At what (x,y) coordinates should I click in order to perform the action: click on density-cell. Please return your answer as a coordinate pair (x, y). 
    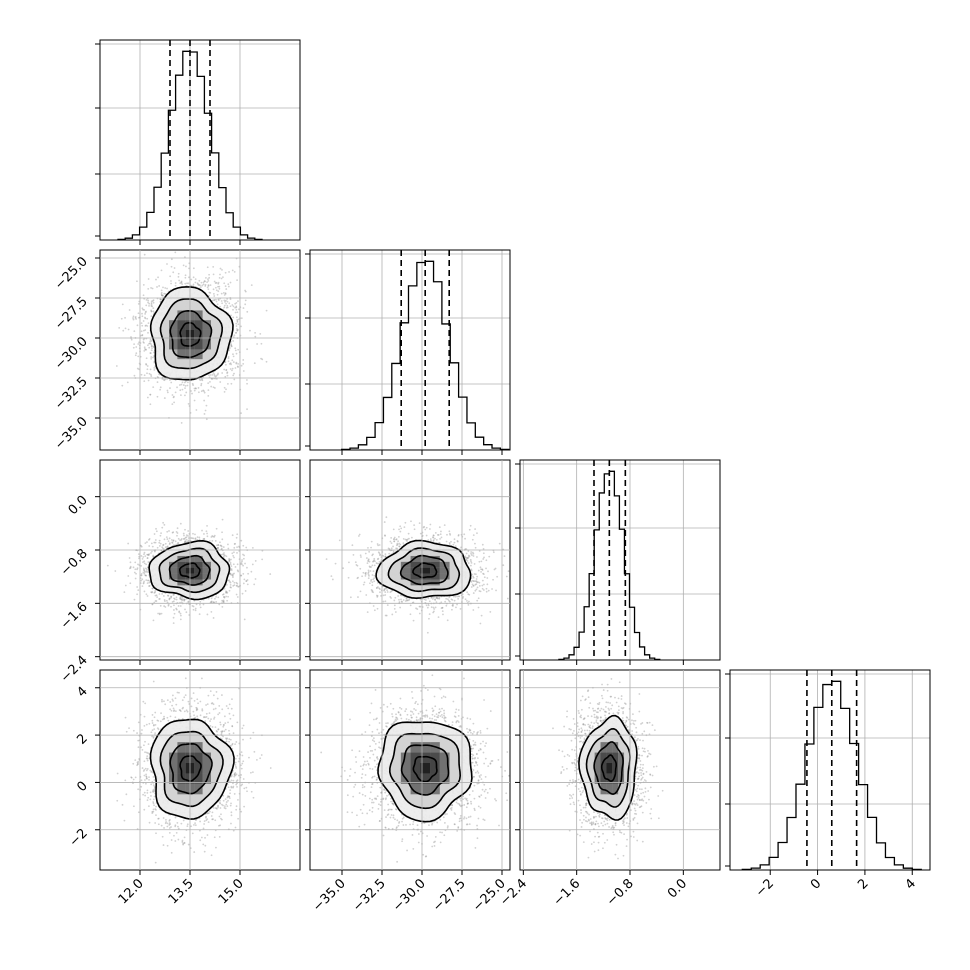
    Looking at the image, I should click on (173, 325).